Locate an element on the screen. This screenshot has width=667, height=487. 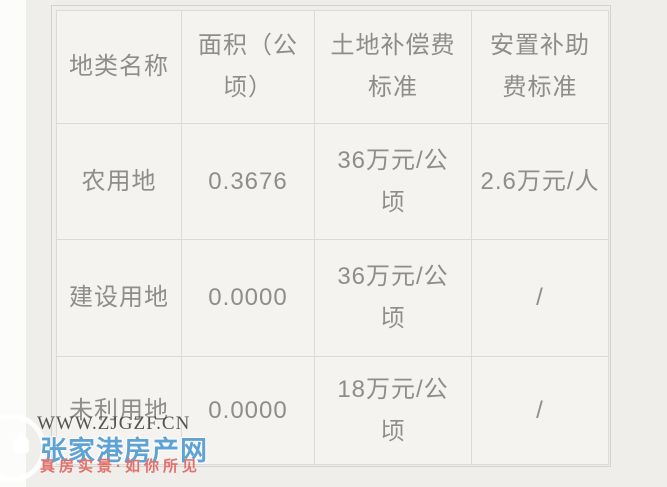
cell-land-type: 建设用地 is located at coordinates (119, 298).